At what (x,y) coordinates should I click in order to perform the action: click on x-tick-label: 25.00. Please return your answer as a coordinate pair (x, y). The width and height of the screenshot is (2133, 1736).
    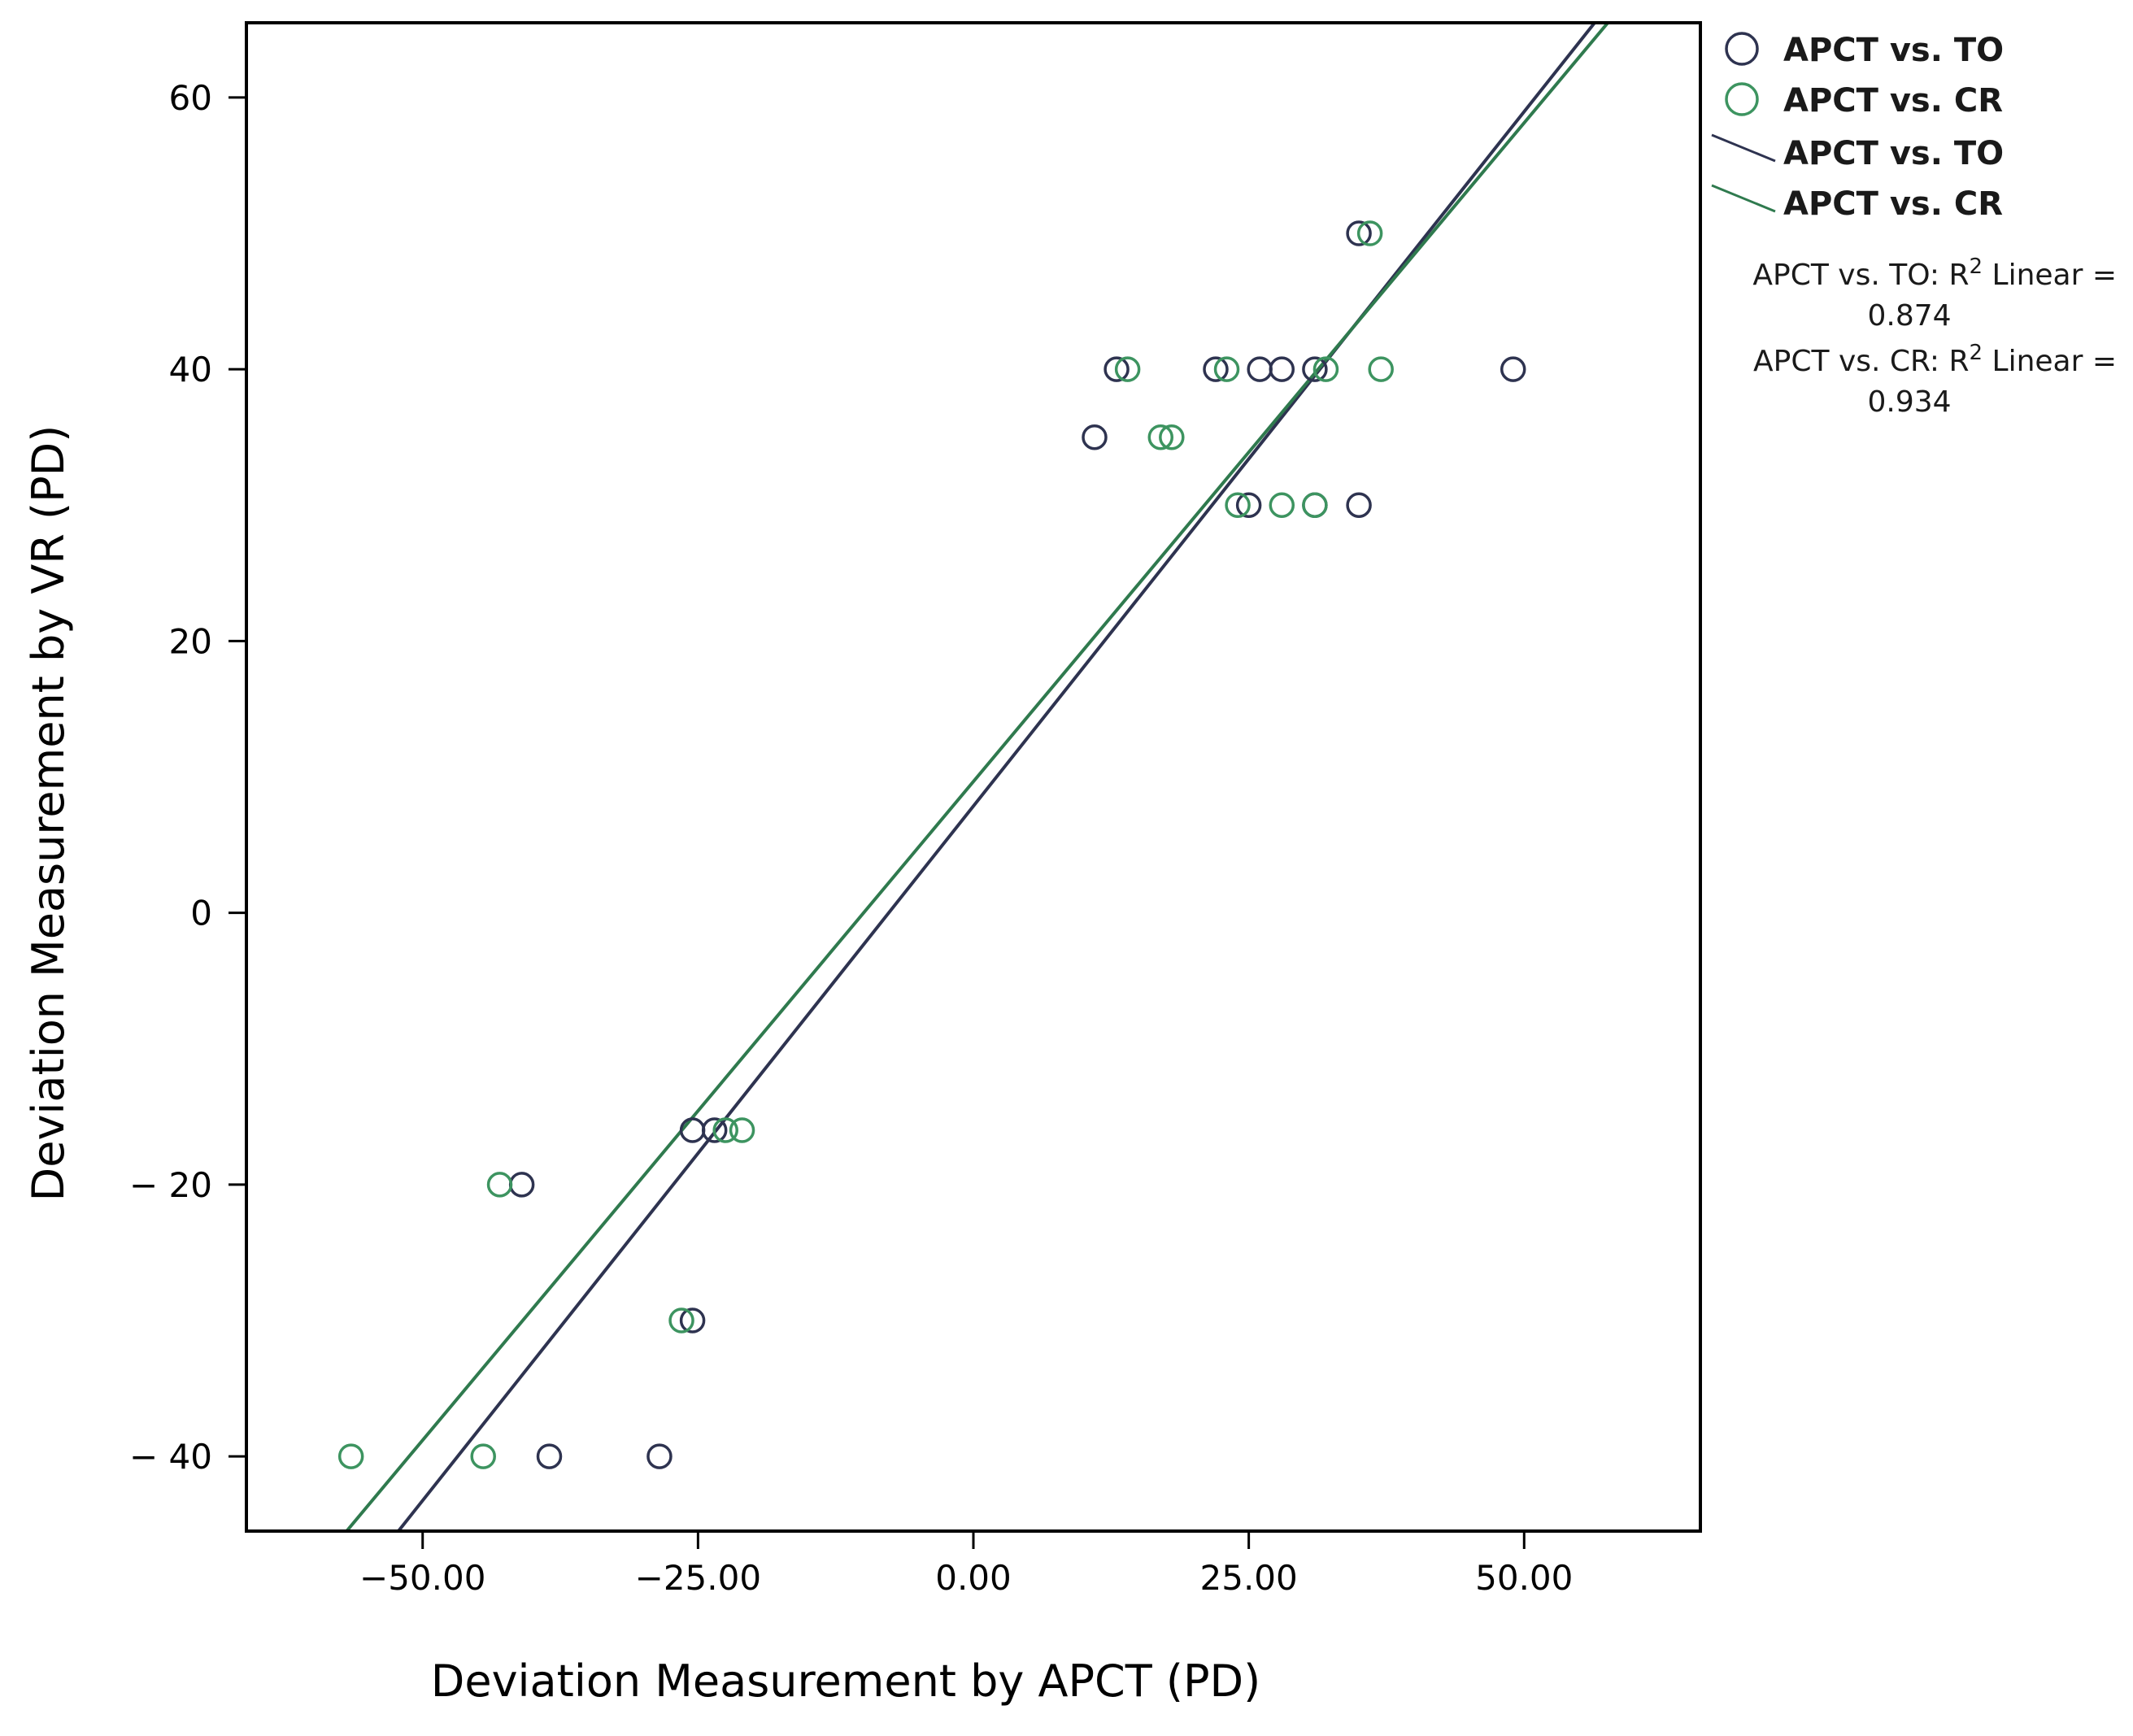
    Looking at the image, I should click on (1249, 1578).